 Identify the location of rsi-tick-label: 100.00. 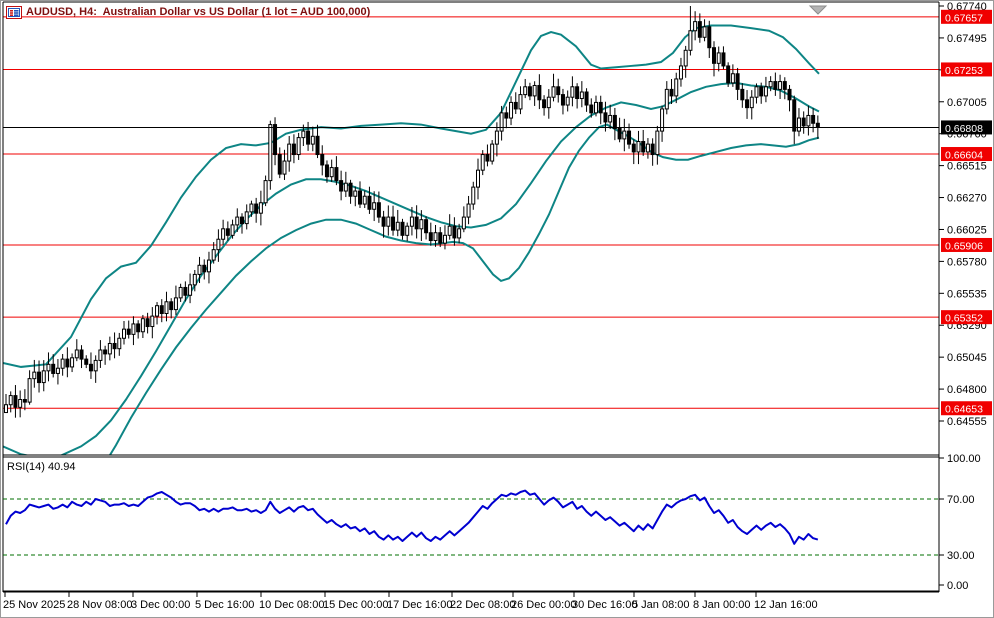
(964, 459).